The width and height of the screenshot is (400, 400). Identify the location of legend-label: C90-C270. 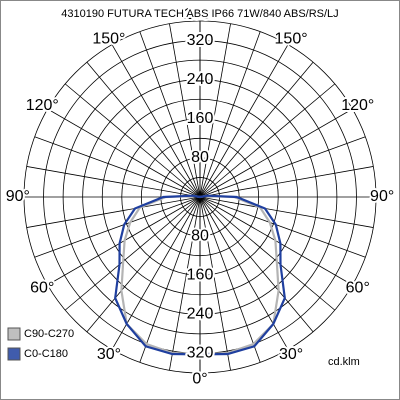
(49, 334).